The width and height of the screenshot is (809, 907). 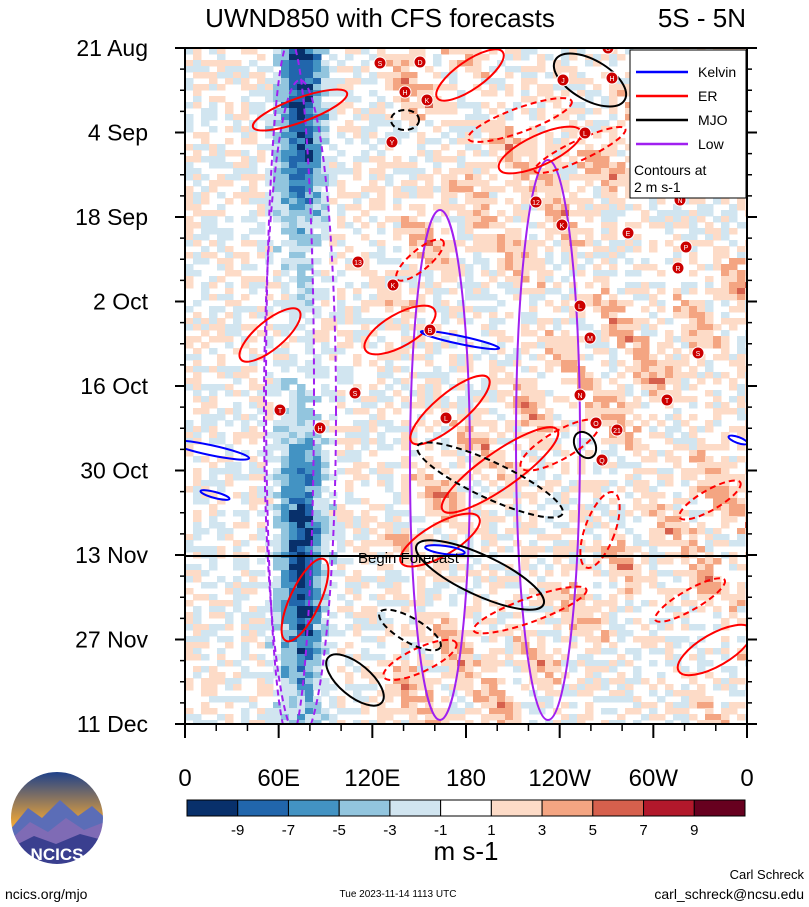 I want to click on storm-marker, so click(x=562, y=225).